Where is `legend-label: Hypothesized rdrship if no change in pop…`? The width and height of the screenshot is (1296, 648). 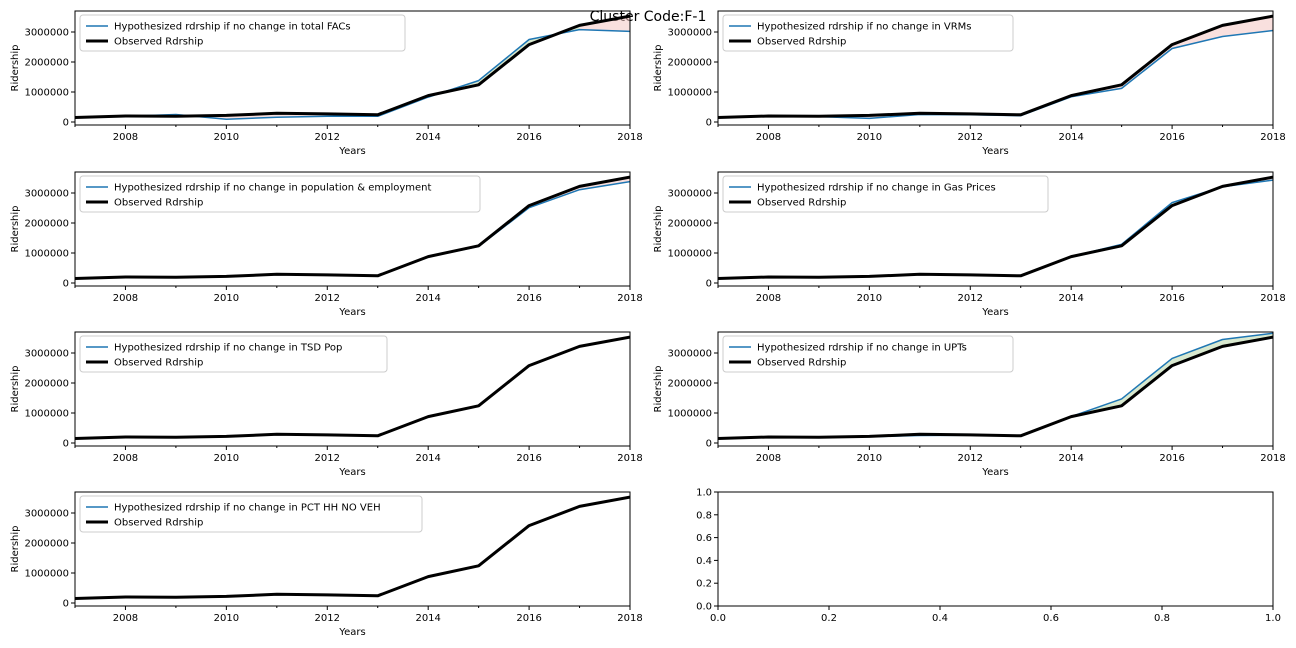 legend-label: Hypothesized rdrship if no change in pop… is located at coordinates (273, 188).